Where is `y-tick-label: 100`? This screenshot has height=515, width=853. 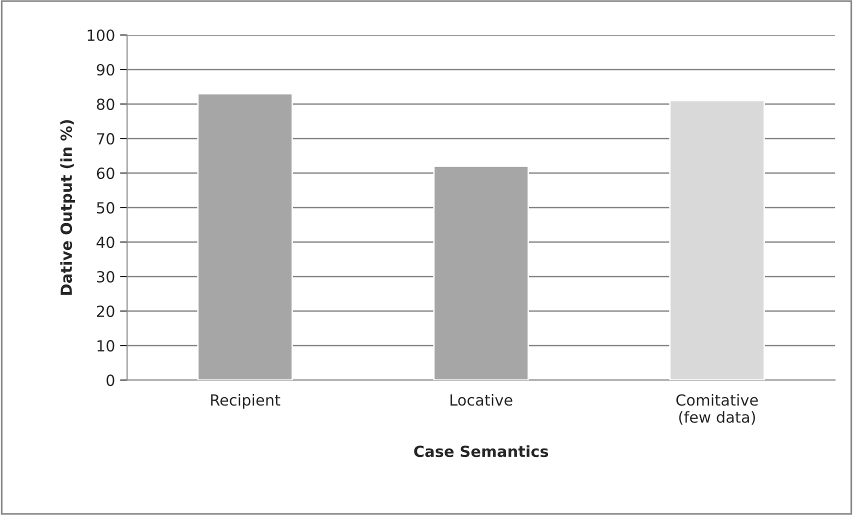 y-tick-label: 100 is located at coordinates (101, 35).